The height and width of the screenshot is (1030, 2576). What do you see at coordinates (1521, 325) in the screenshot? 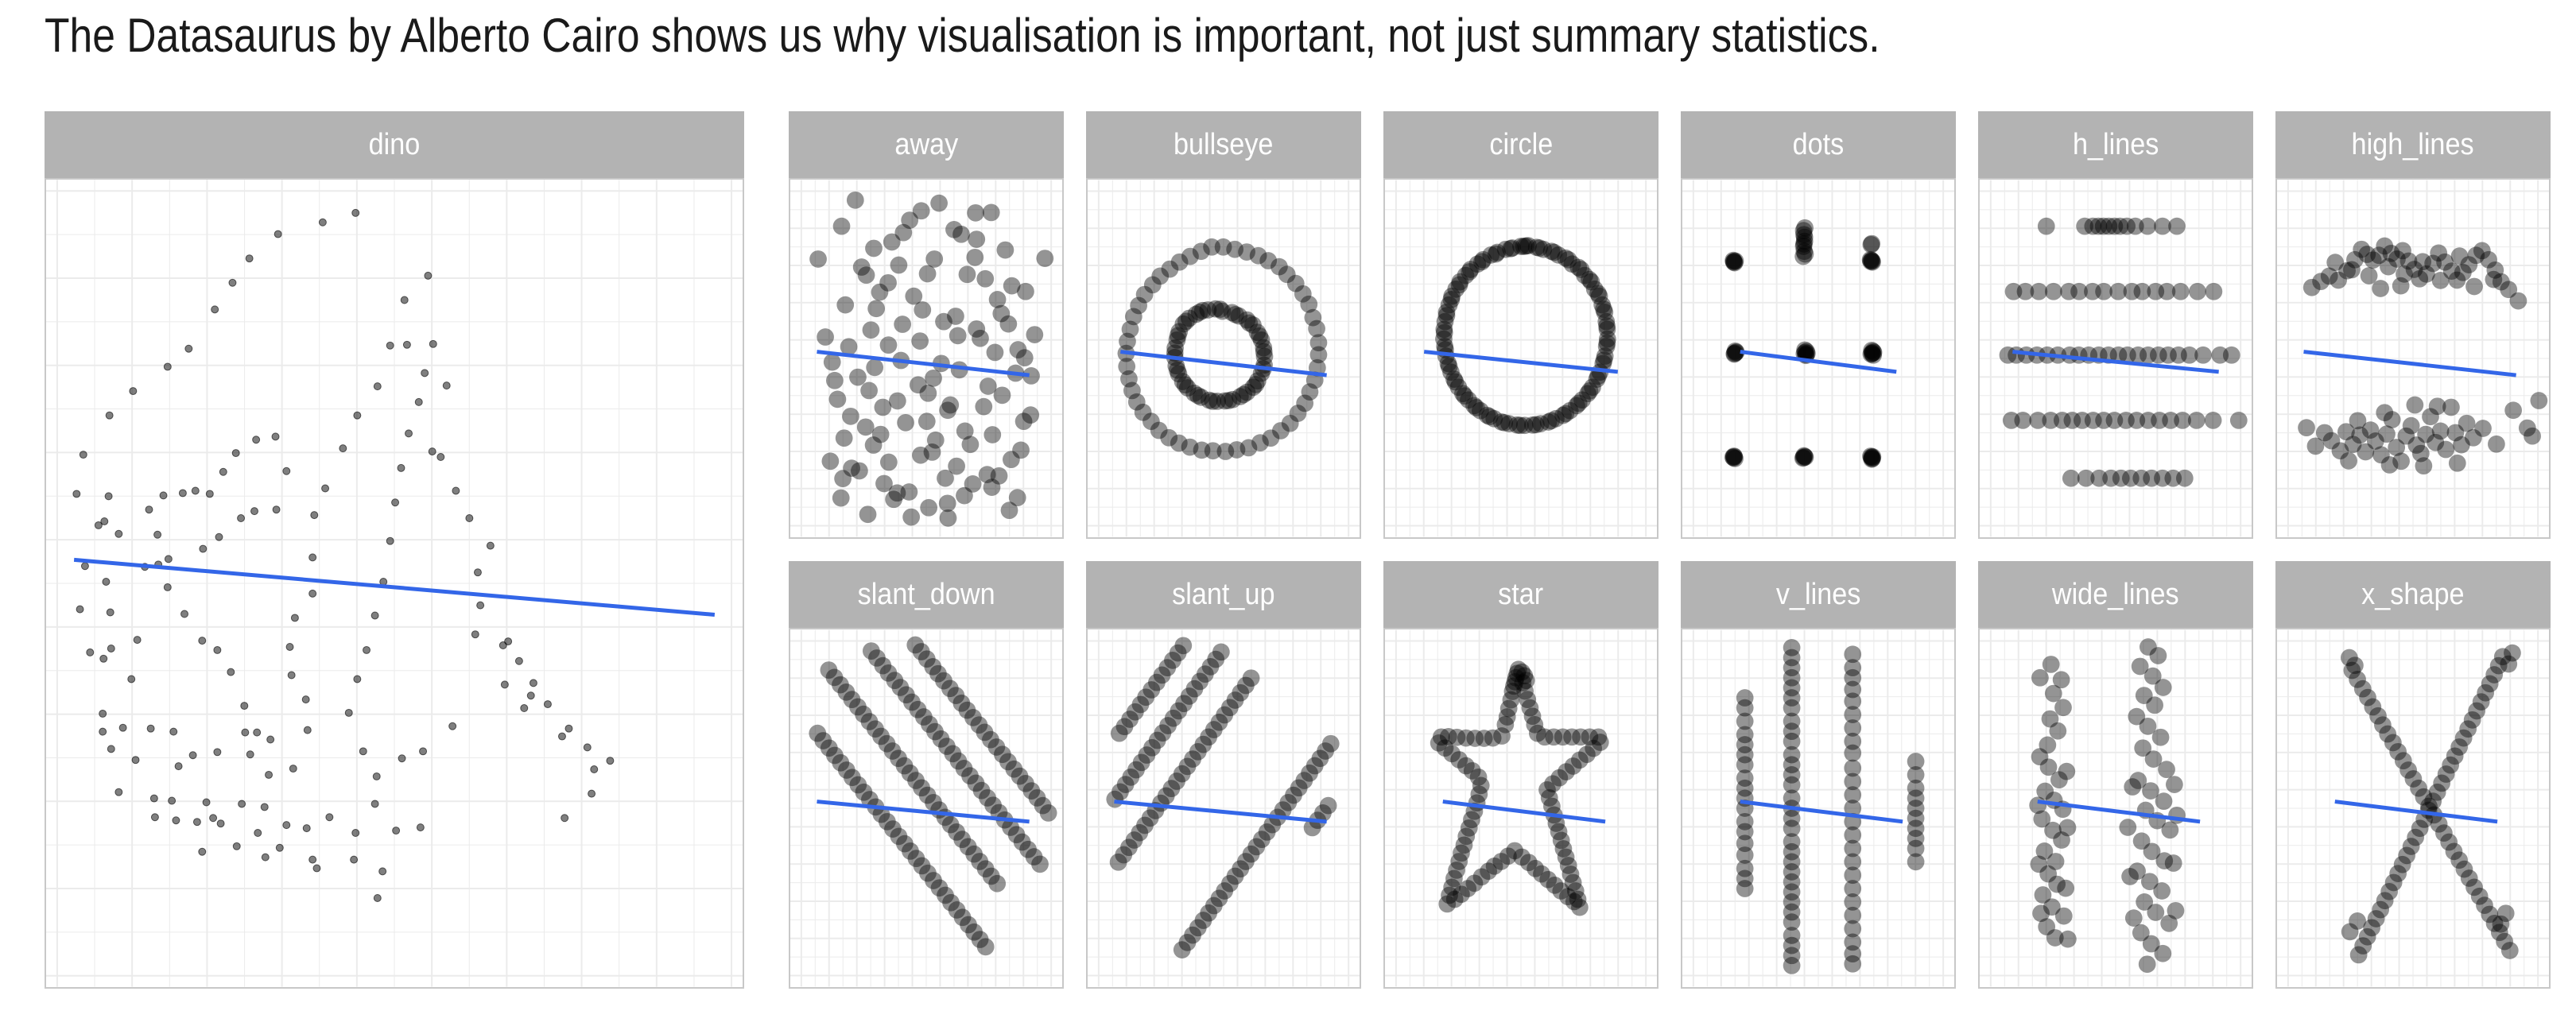
I see `facet-panel-circle: circle` at bounding box center [1521, 325].